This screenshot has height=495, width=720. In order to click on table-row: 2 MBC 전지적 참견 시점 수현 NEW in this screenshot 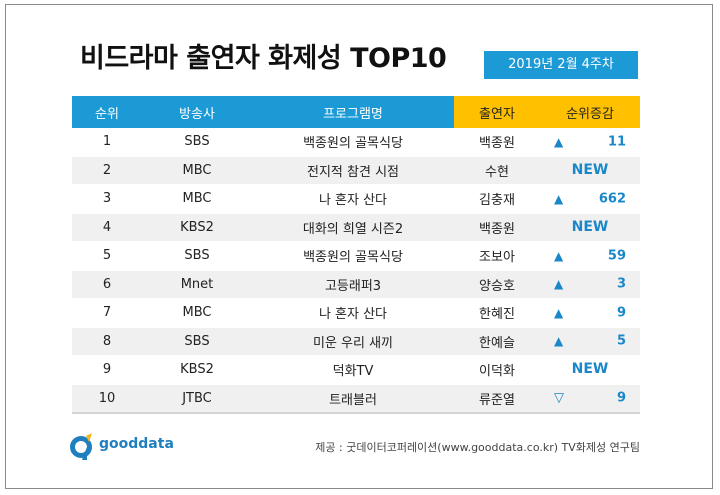, I will do `click(356, 170)`.